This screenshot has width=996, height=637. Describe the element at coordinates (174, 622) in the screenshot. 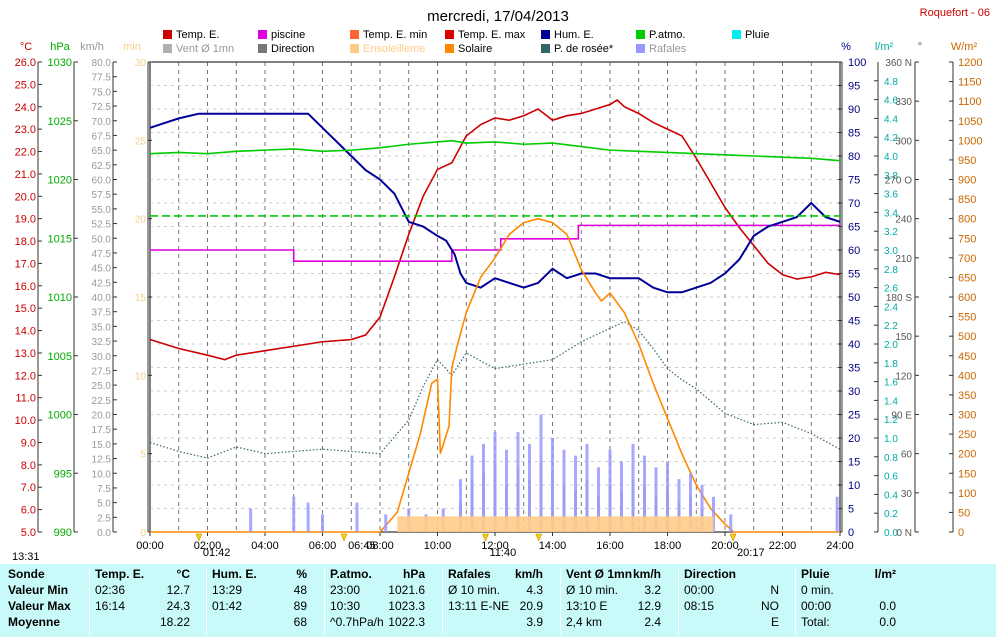

I see `summary-value: 18.22` at that location.